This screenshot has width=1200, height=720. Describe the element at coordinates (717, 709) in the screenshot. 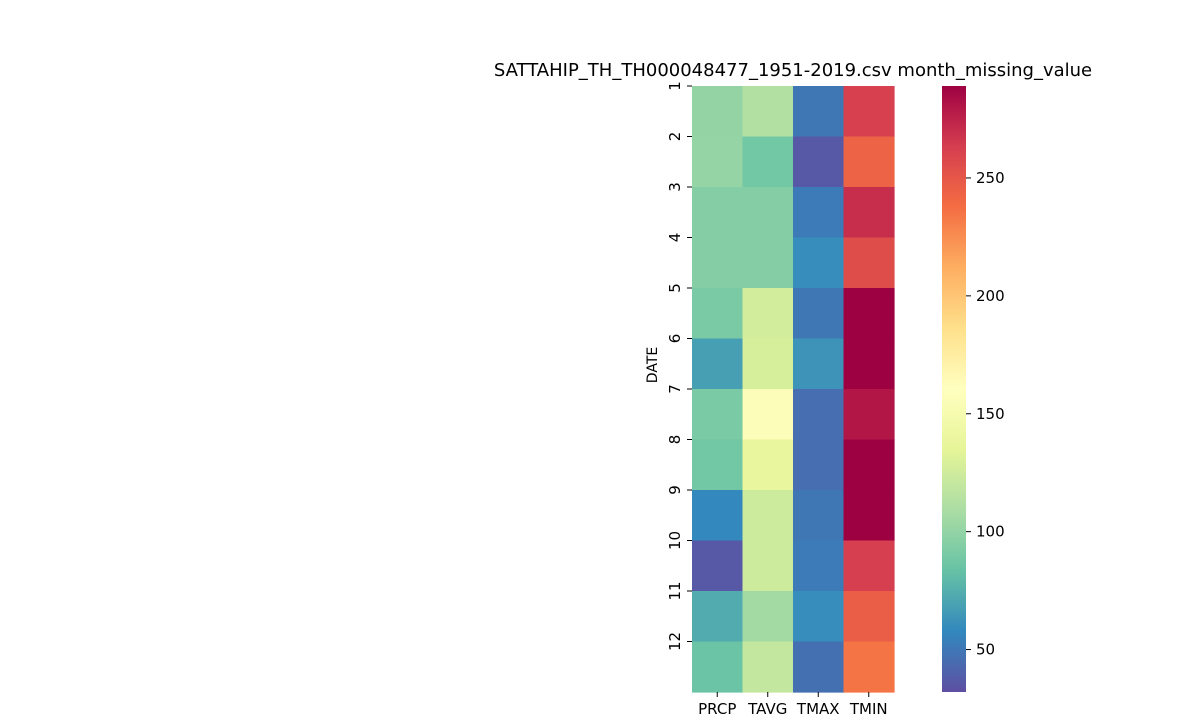

I see `x-tick-label-prcp: PRCP` at that location.